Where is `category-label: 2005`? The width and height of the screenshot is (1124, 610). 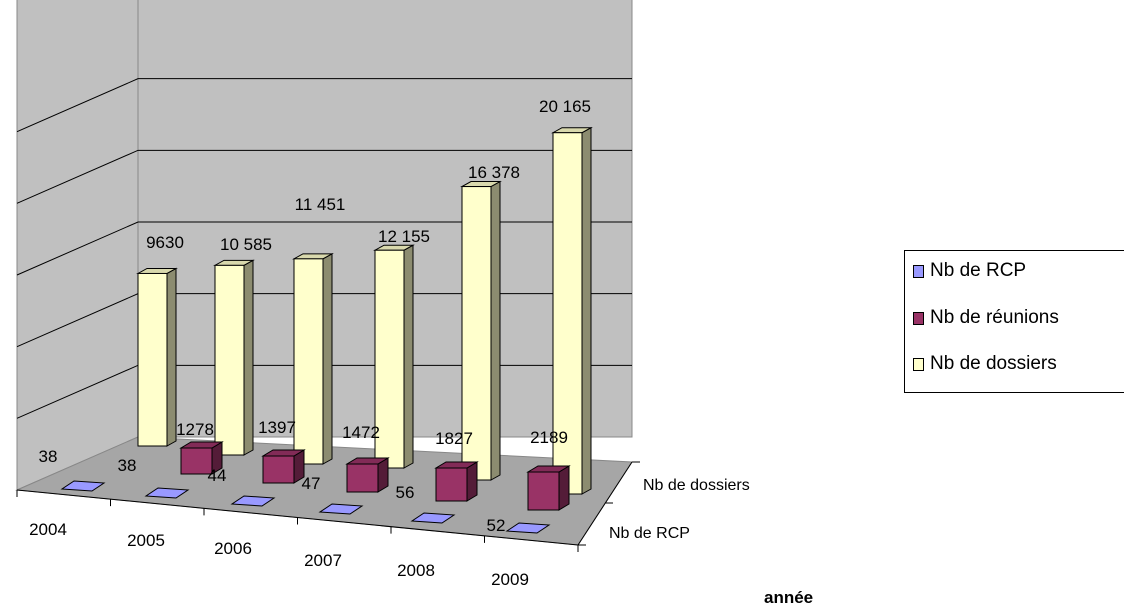
category-label: 2005 is located at coordinates (146, 540).